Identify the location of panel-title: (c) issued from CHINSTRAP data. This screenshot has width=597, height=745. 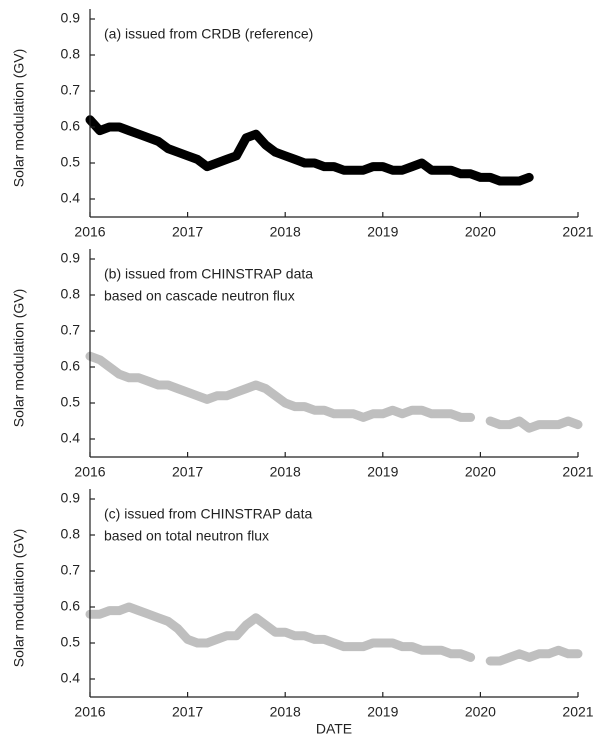
(208, 514).